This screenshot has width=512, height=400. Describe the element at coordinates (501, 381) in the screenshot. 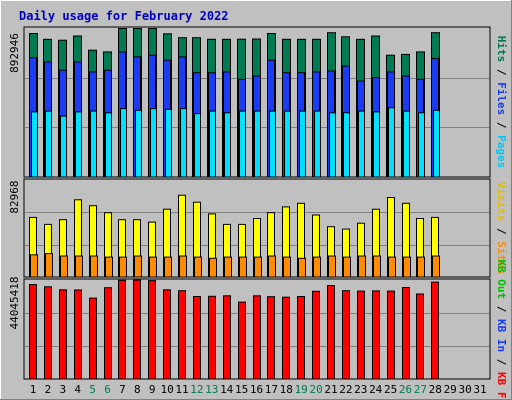

I see `legend-item: KB F` at that location.